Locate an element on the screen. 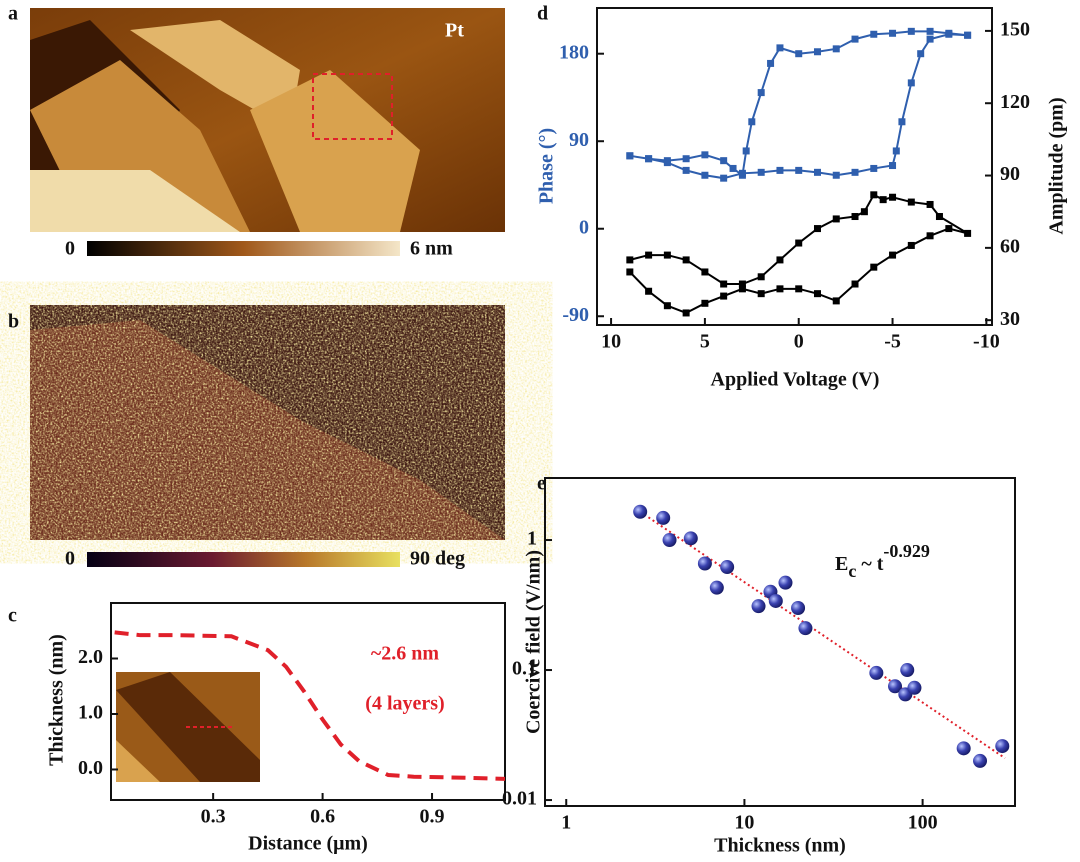 Image resolution: width=1080 pixels, height=862 pixels. y-tick-label: 0.0 is located at coordinates (90, 768).